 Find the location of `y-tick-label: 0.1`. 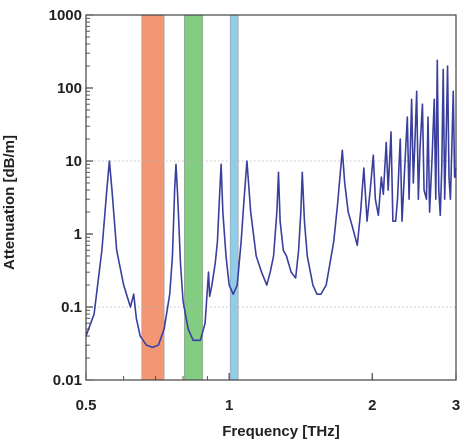

y-tick-label: 0.1 is located at coordinates (71, 307).